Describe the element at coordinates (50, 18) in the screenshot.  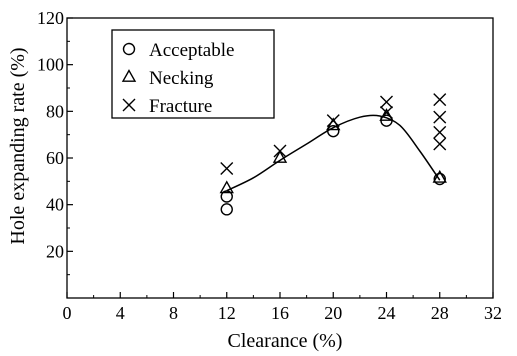
I see `y-tick-label: 120` at that location.